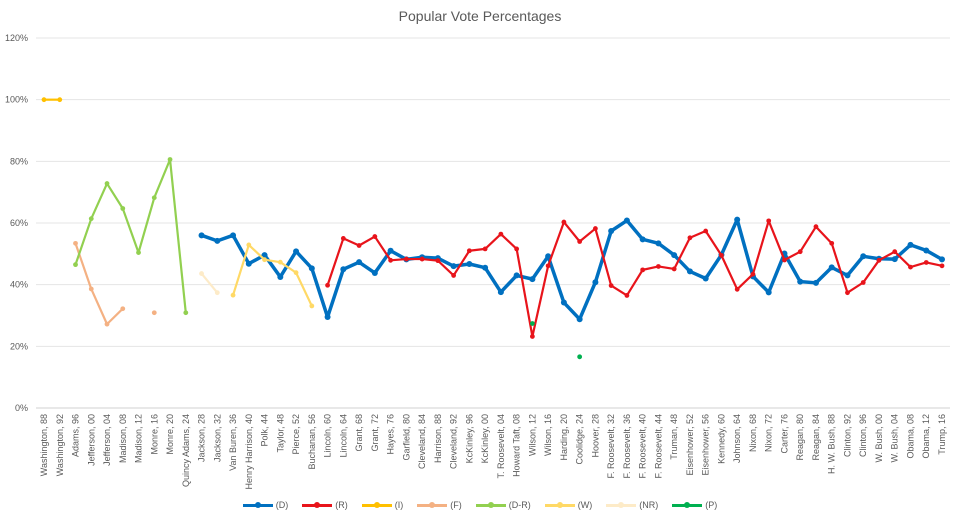  Describe the element at coordinates (382, 505) in the screenshot. I see `legend-item: (I)` at that location.